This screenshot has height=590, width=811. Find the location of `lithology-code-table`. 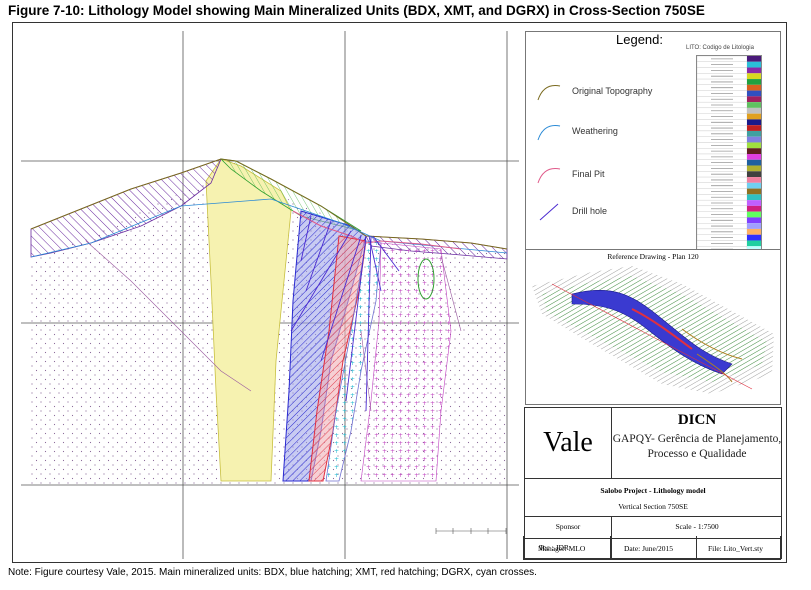

lithology-code-table is located at coordinates (729, 154).